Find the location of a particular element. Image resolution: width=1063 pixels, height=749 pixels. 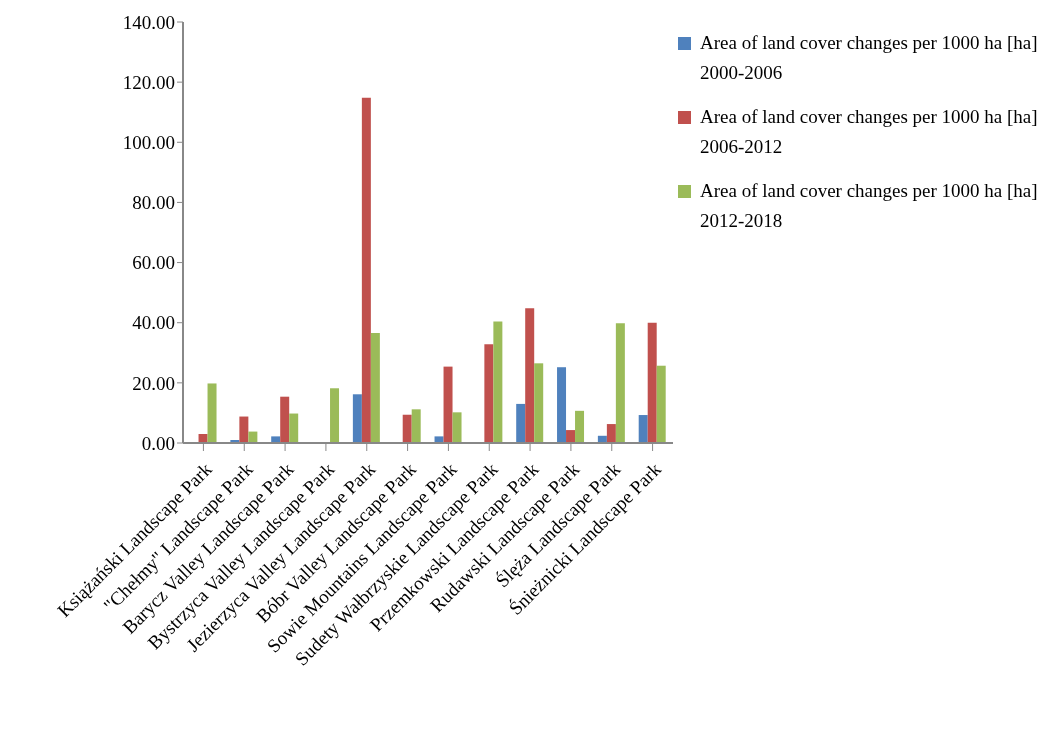

y-tick-label: 100.00 is located at coordinates (148, 143).